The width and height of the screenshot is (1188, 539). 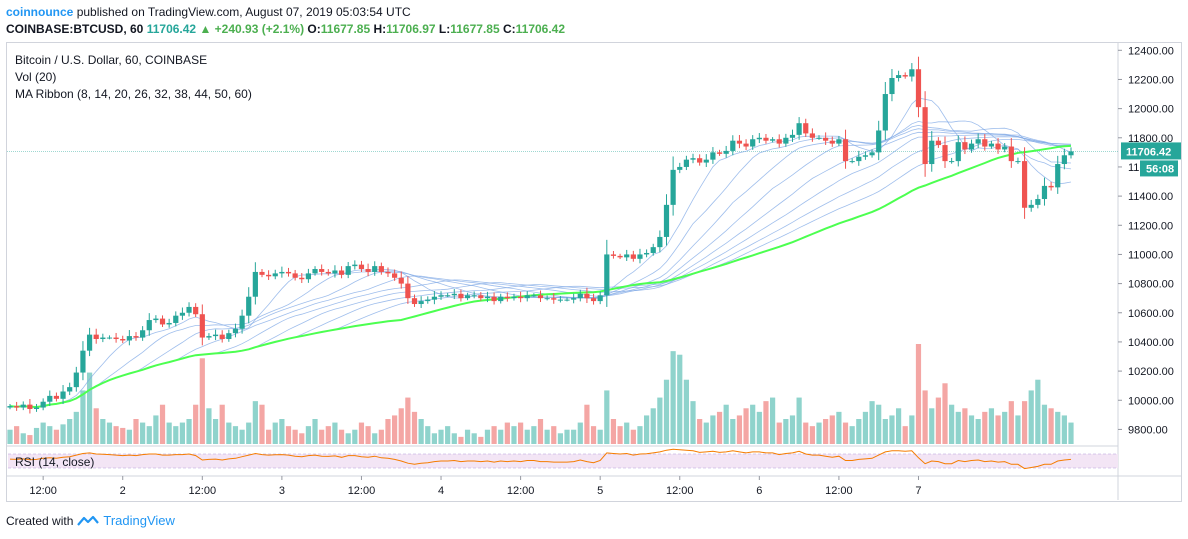 What do you see at coordinates (40, 12) in the screenshot?
I see `publisher-name: coinnounce` at bounding box center [40, 12].